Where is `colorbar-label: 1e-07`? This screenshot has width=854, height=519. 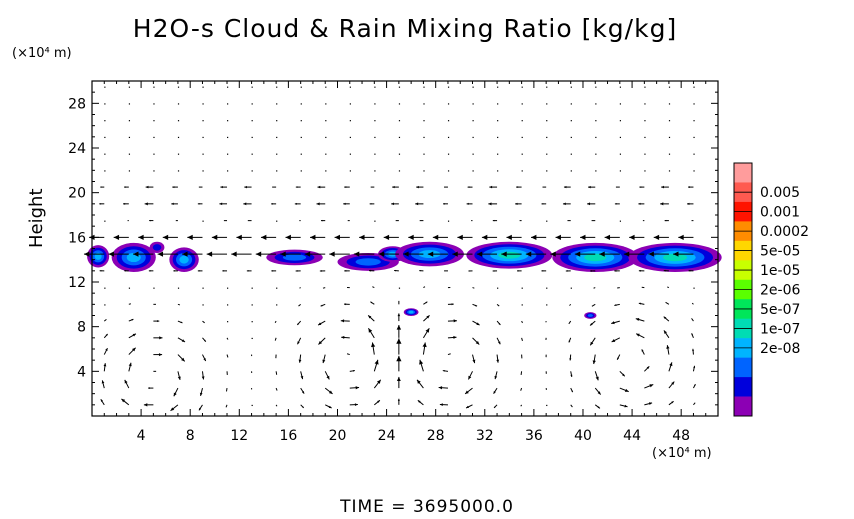 colorbar-label: 1e-07 is located at coordinates (780, 329).